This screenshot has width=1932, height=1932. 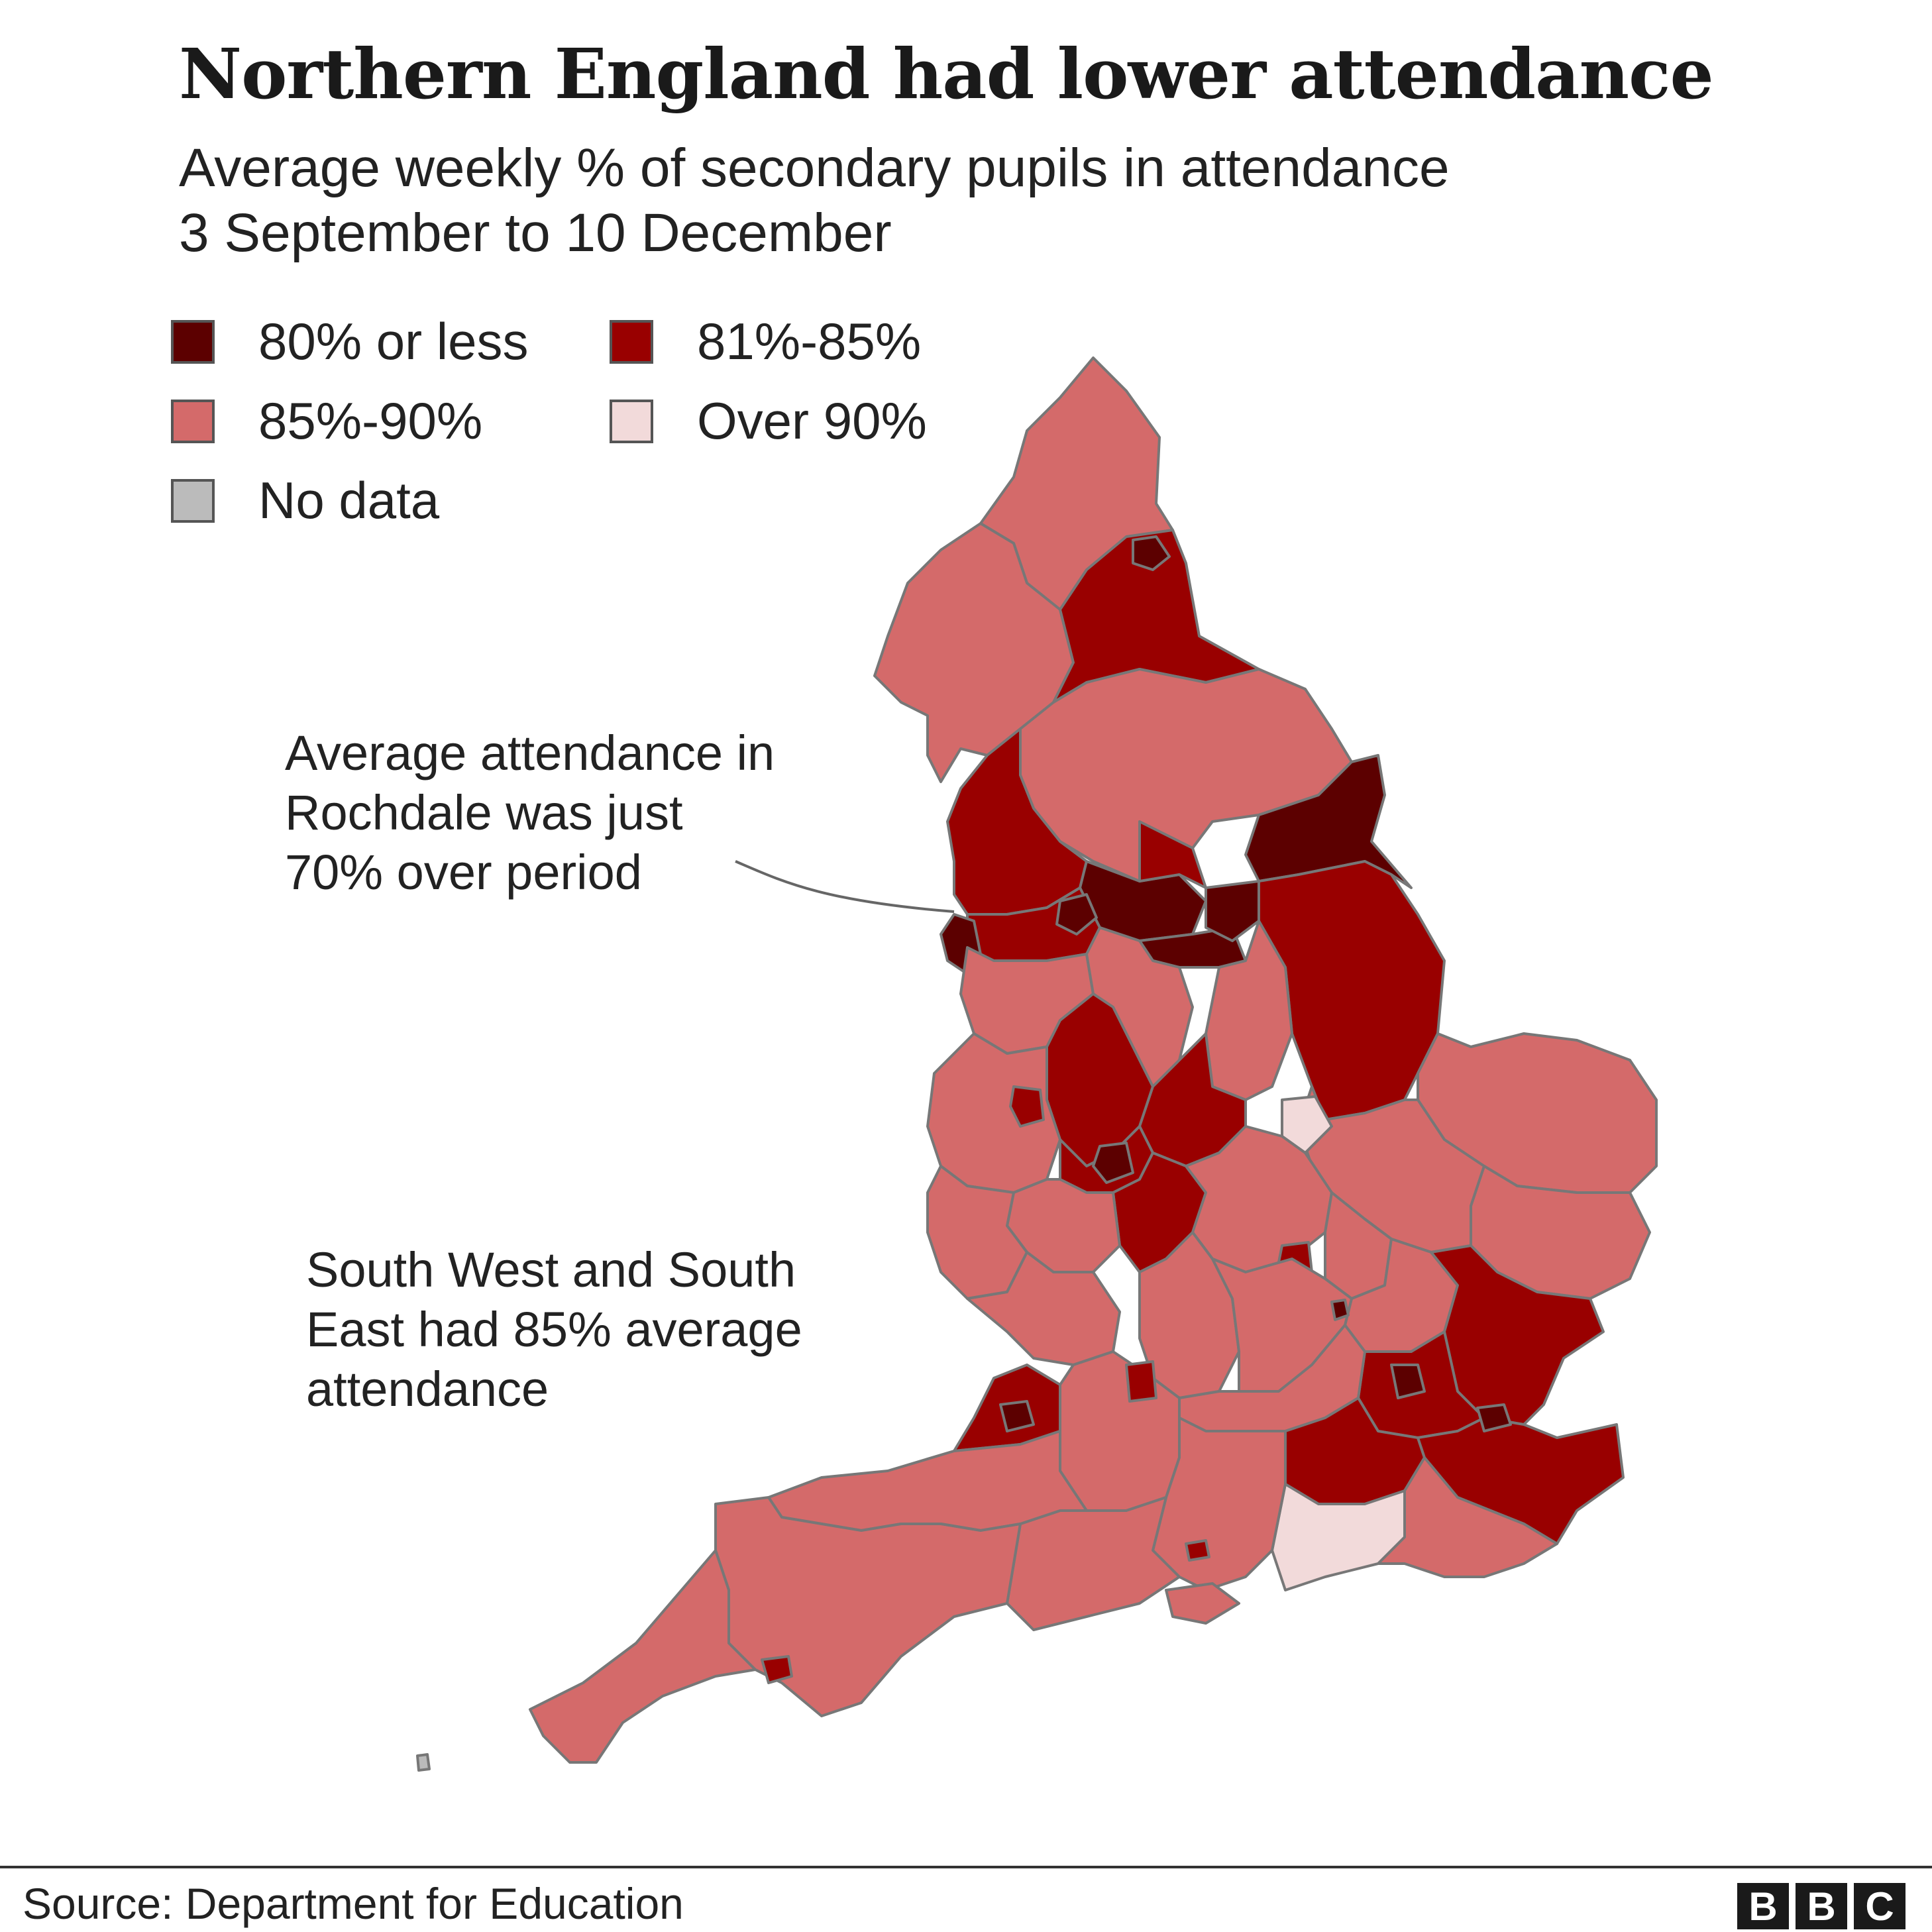 What do you see at coordinates (1408, 1381) in the screenshot?
I see `region-london-east` at bounding box center [1408, 1381].